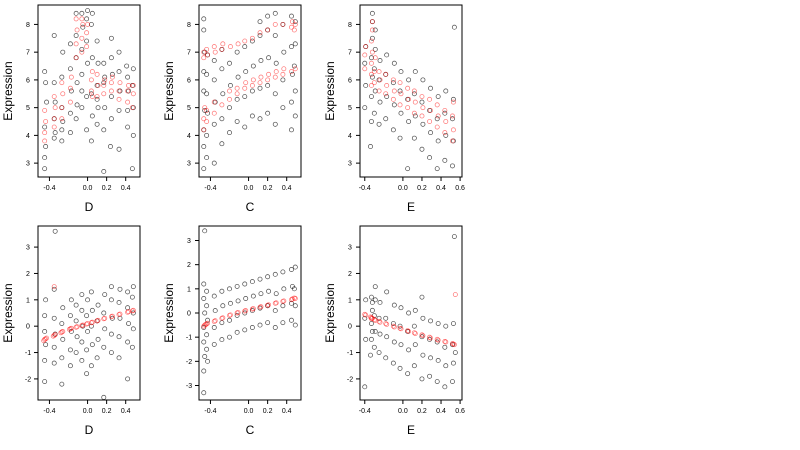 Image resolution: width=800 pixels, height=450 pixels. I want to click on x-axis-title: D, so click(89, 207).